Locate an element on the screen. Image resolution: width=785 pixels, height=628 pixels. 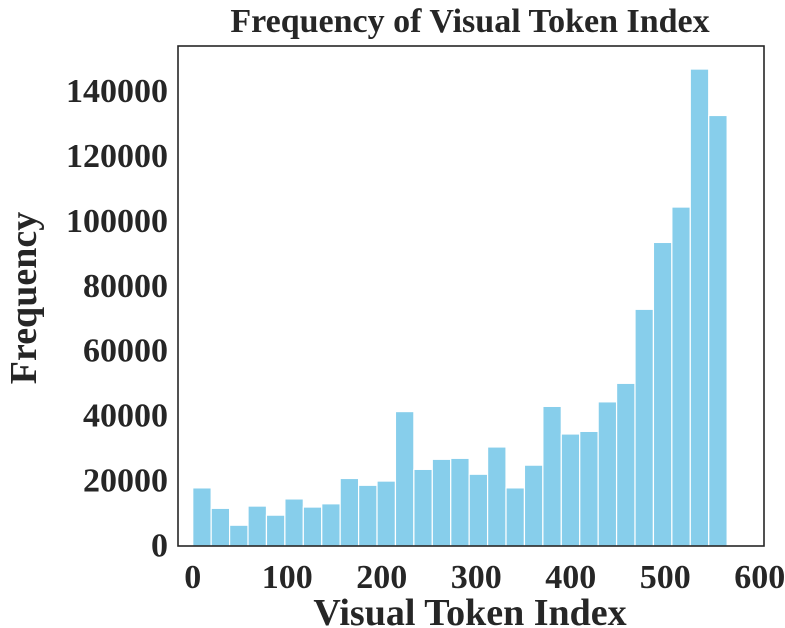
x-tick-label: 300 is located at coordinates (476, 577).